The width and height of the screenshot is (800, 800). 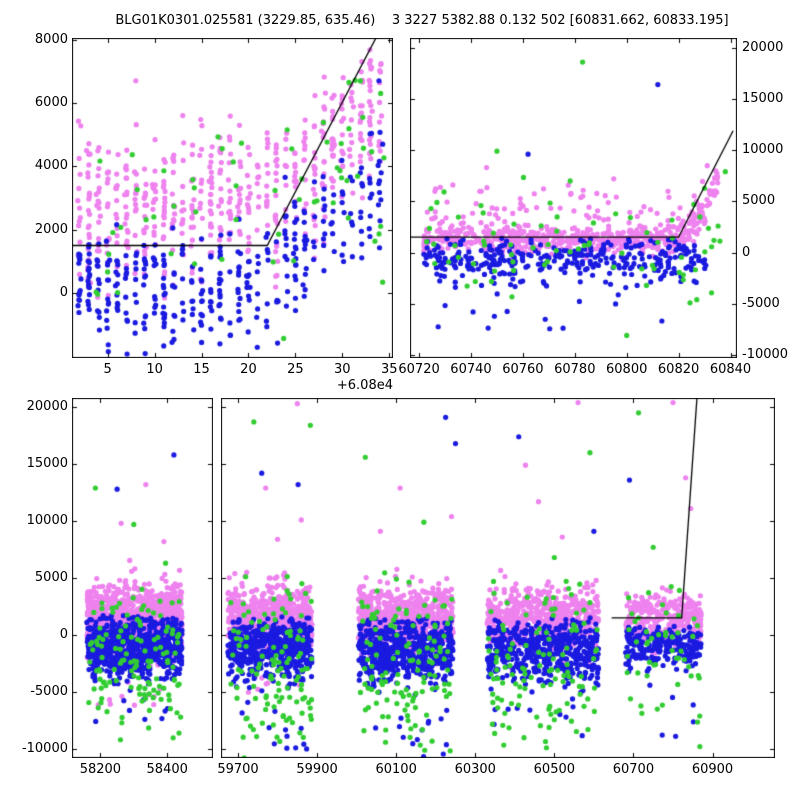 What do you see at coordinates (295, 369) in the screenshot?
I see `x-tick-label: 25` at bounding box center [295, 369].